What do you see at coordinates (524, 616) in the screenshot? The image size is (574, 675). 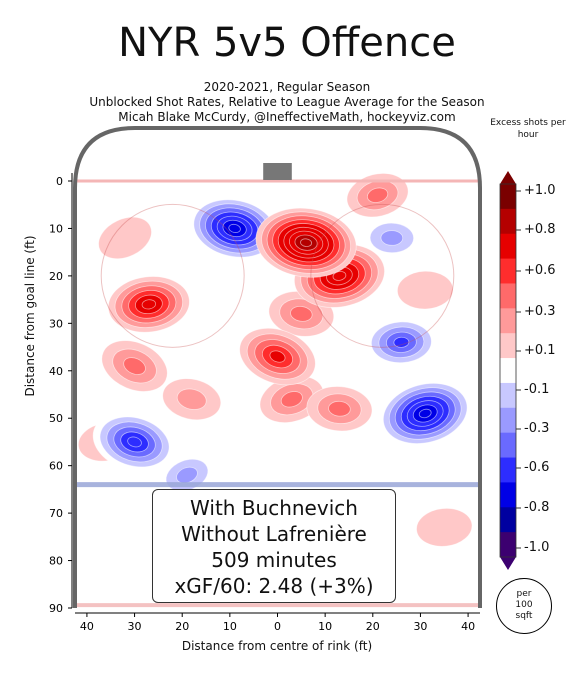 I see `per-area-line-3: sqft` at bounding box center [524, 616].